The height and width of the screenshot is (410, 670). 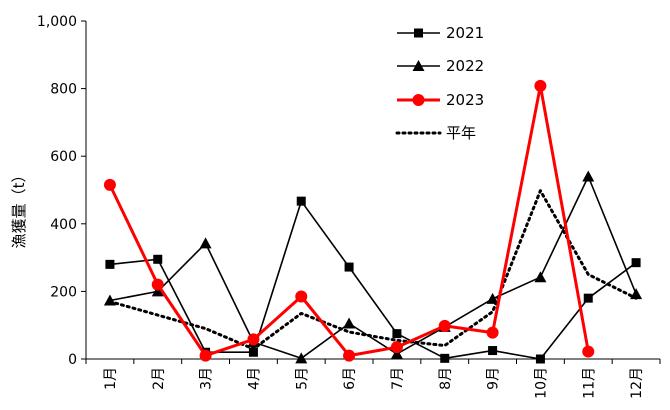 What do you see at coordinates (461, 133) in the screenshot?
I see `legend-label: 平年` at bounding box center [461, 133].